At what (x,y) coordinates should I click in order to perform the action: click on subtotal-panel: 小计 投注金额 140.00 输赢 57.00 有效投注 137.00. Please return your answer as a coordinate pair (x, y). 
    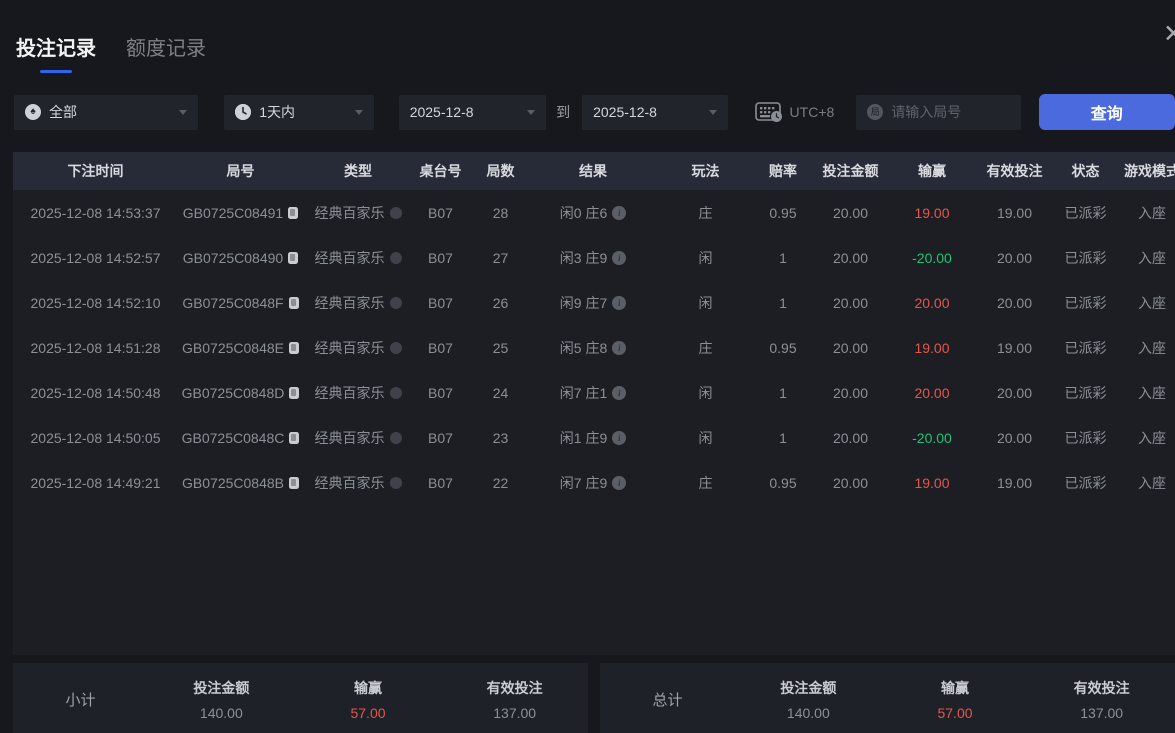
    Looking at the image, I should click on (300, 698).